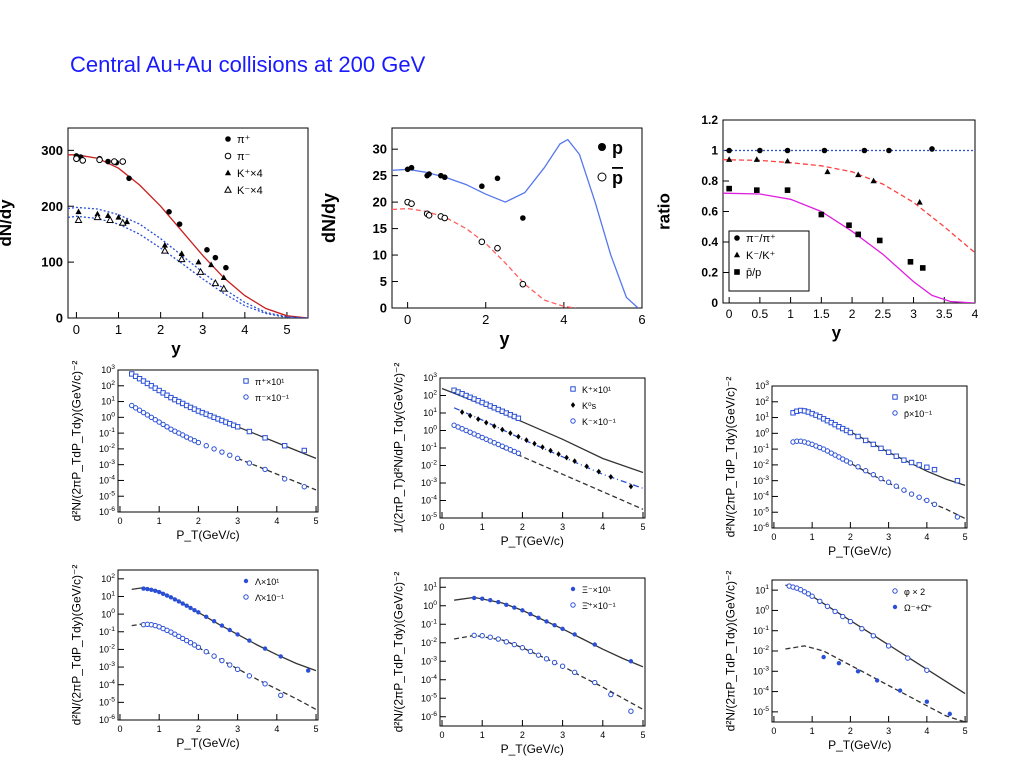 This screenshot has height=768, width=1024. I want to click on y-tick-label: 200, so click(52, 206).